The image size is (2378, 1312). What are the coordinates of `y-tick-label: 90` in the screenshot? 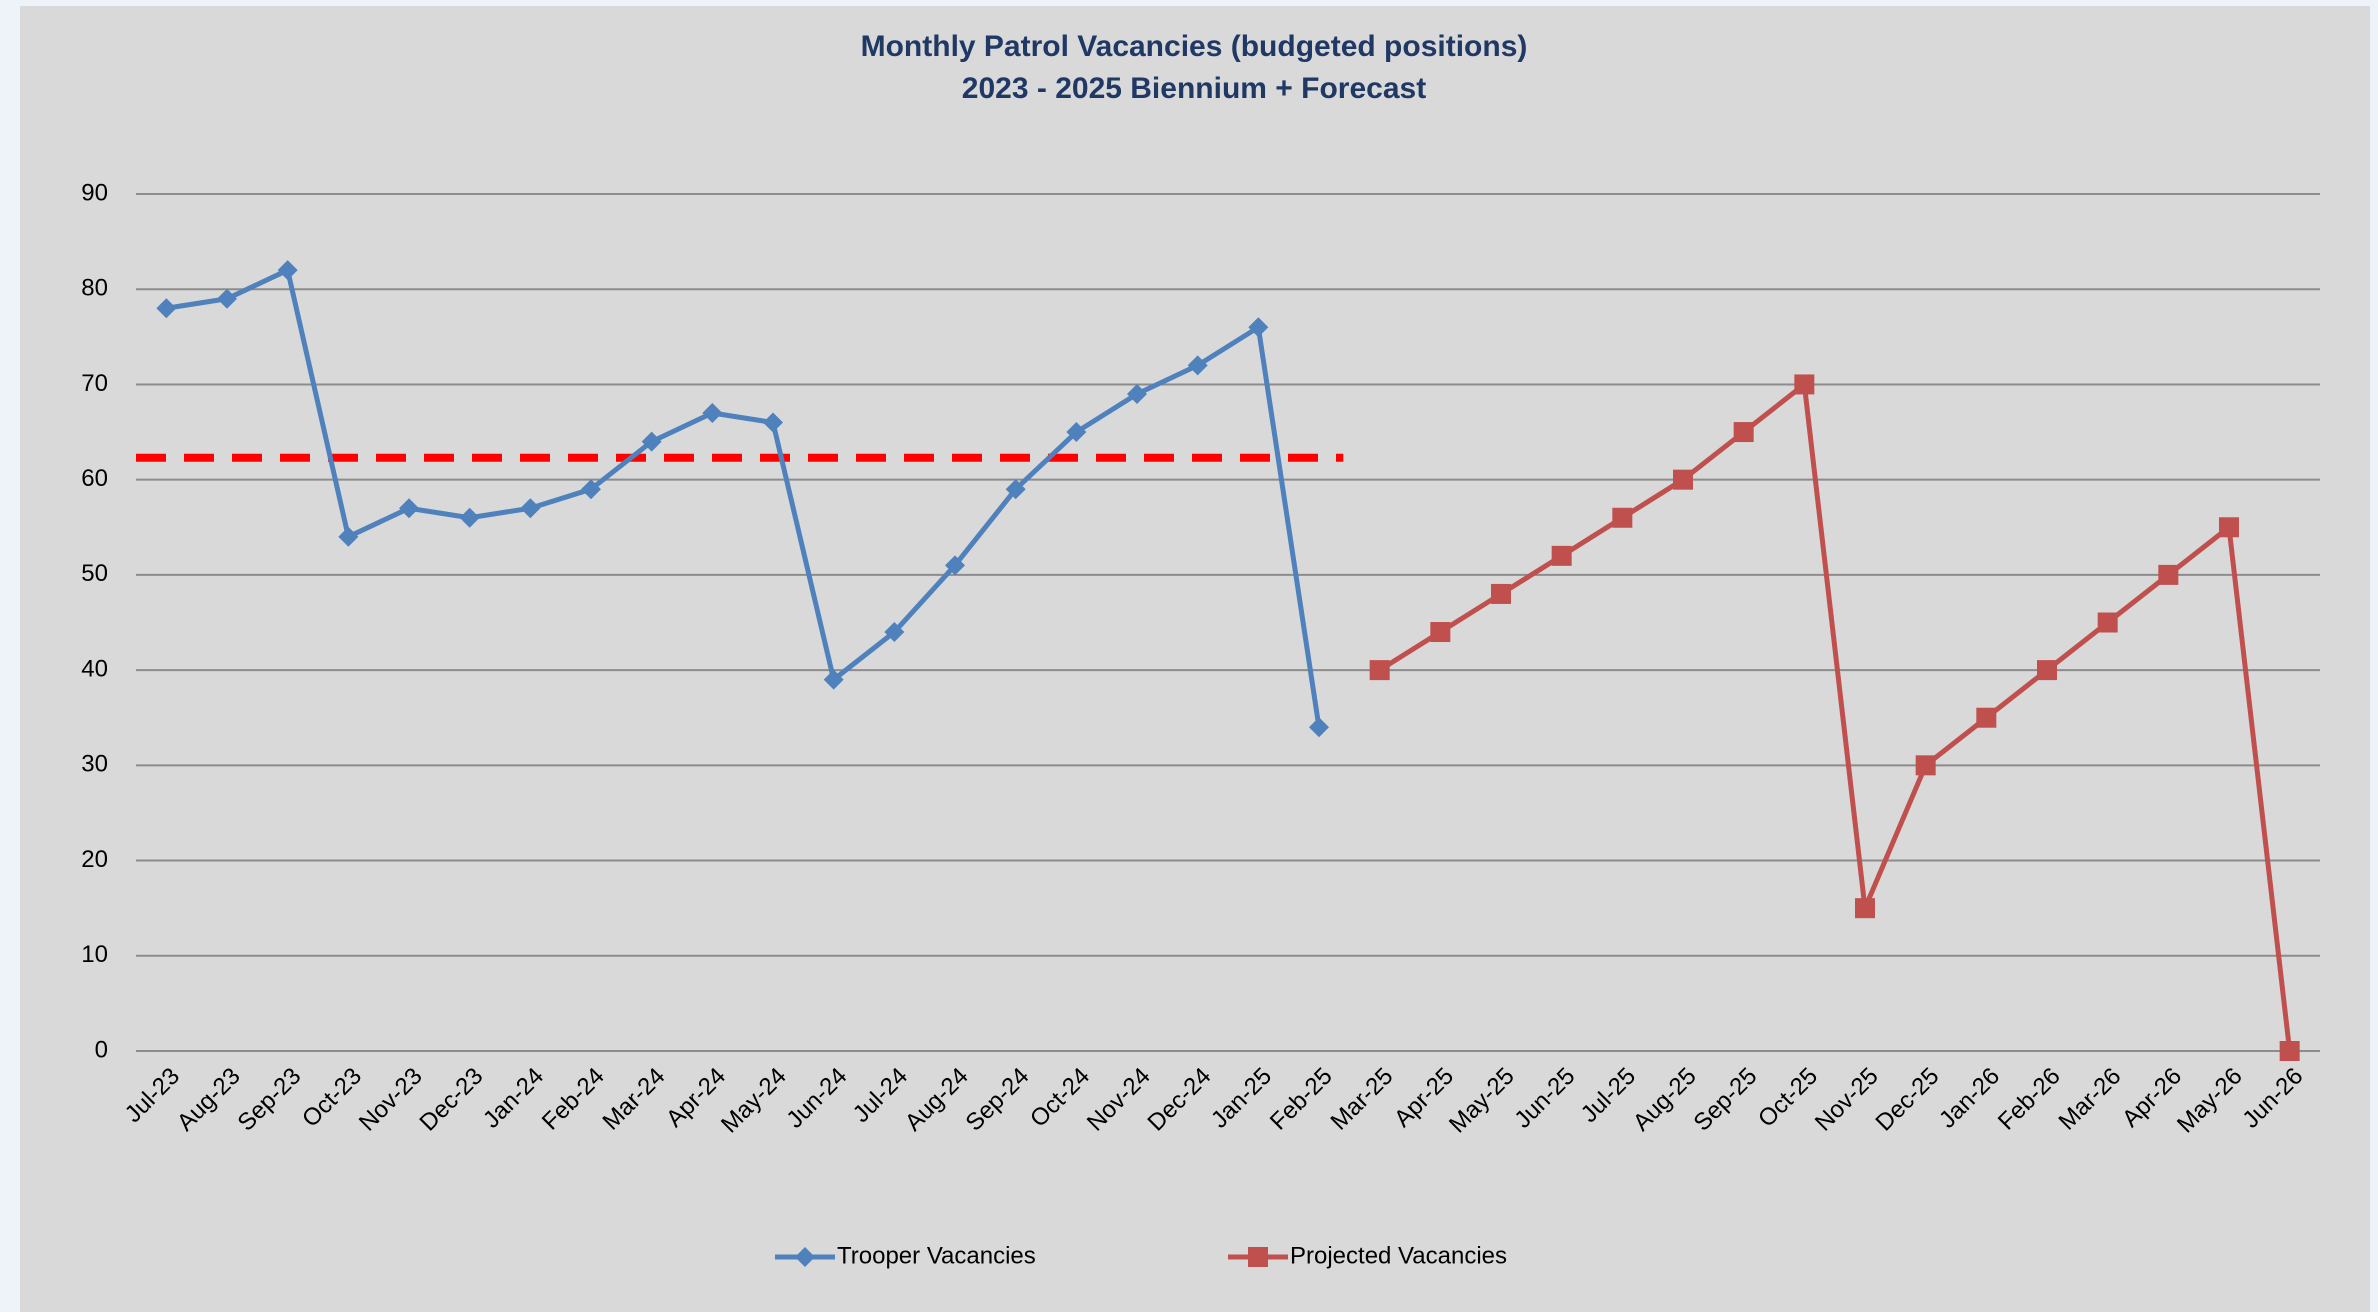 It's located at (94, 192).